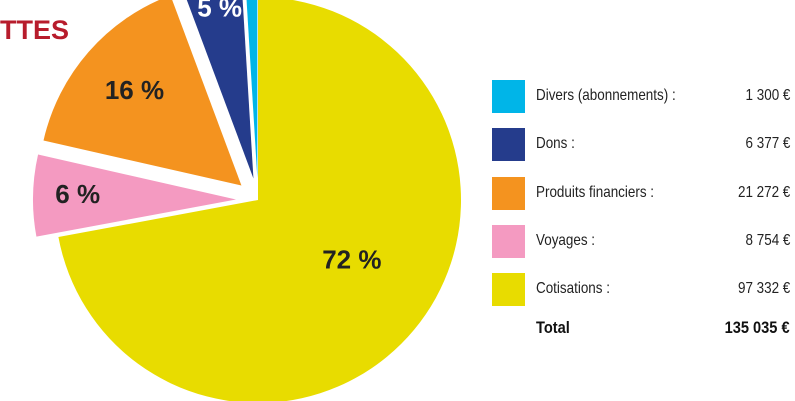 Image resolution: width=795 pixels, height=401 pixels. Describe the element at coordinates (767, 95) in the screenshot. I see `legend-value-divers: 1 300 €` at that location.